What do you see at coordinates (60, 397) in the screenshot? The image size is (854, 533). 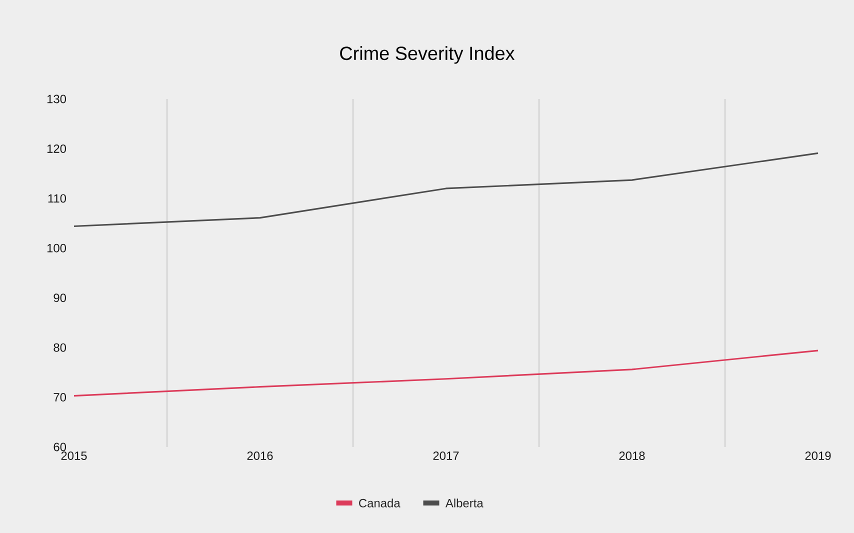 I see `y-tick-label: 70` at bounding box center [60, 397].